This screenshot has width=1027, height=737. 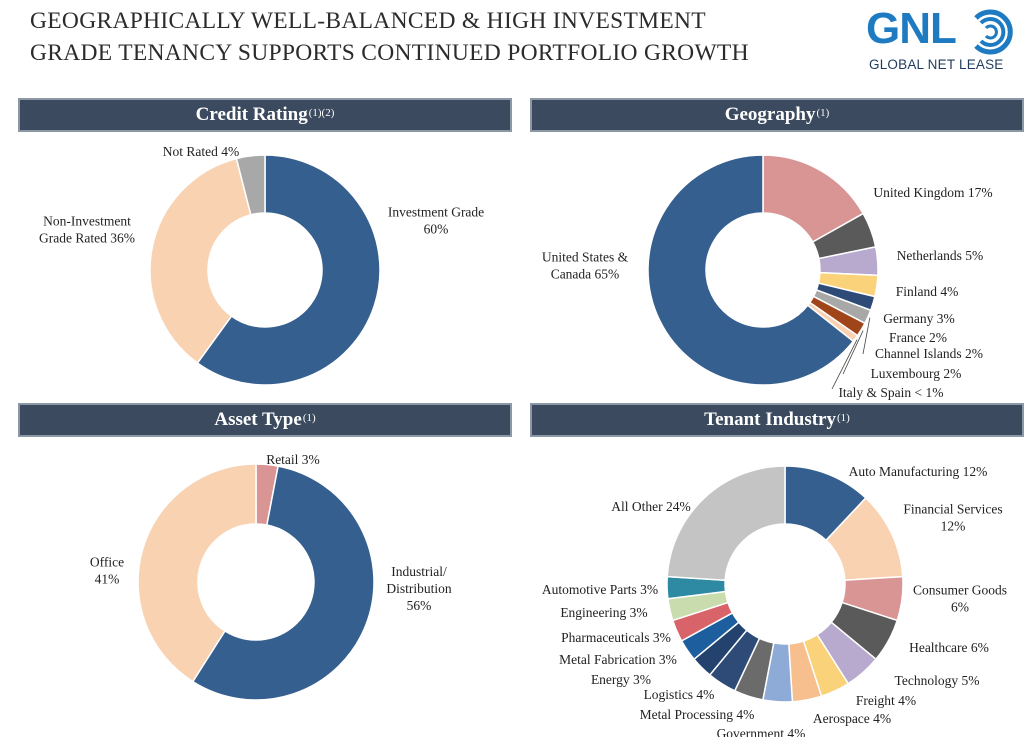 I want to click on label-line: Logistics 4%, so click(x=679, y=694).